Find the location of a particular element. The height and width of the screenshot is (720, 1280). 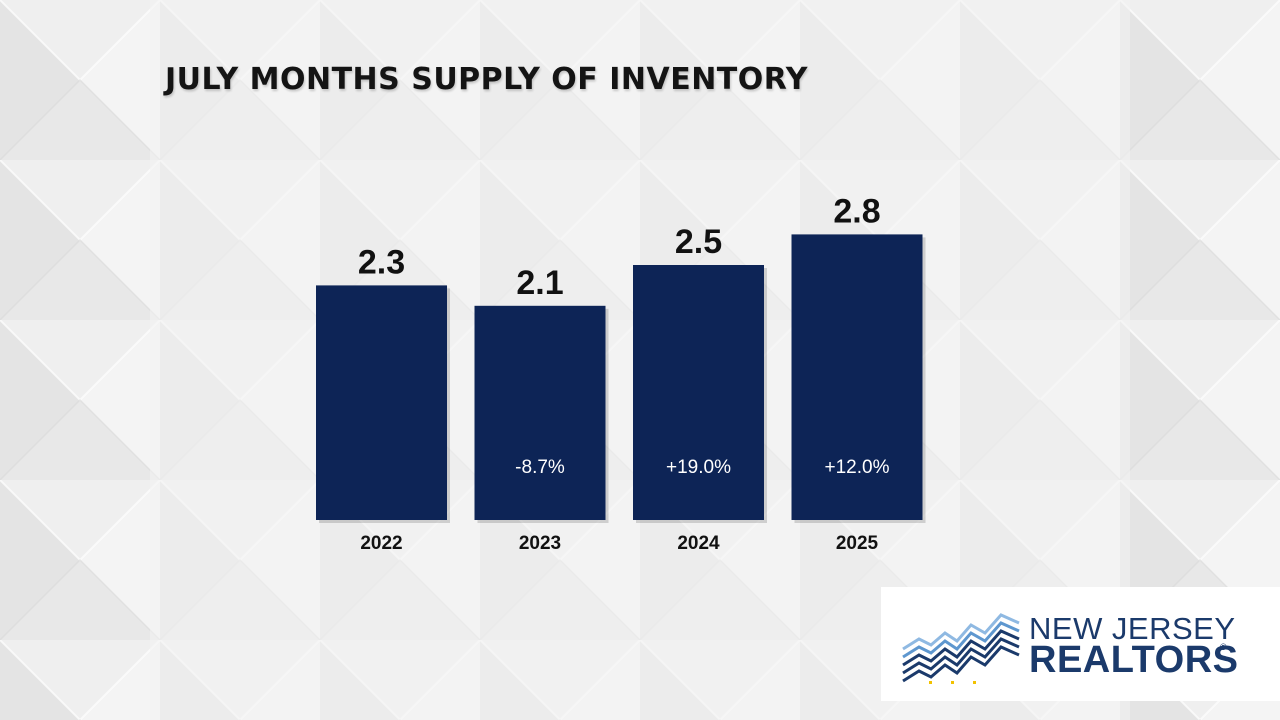

logo-text-line1: NEW JERSEY is located at coordinates (1132, 628).